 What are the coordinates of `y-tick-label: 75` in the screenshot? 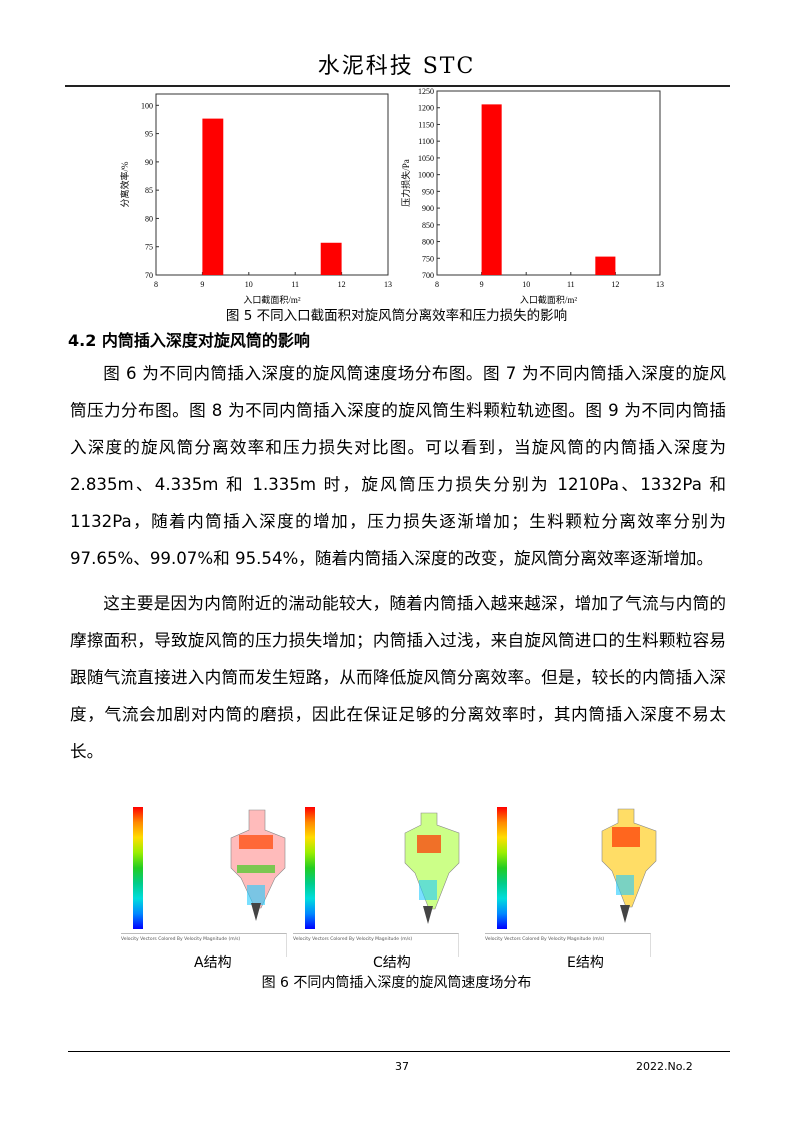 It's located at (149, 247).